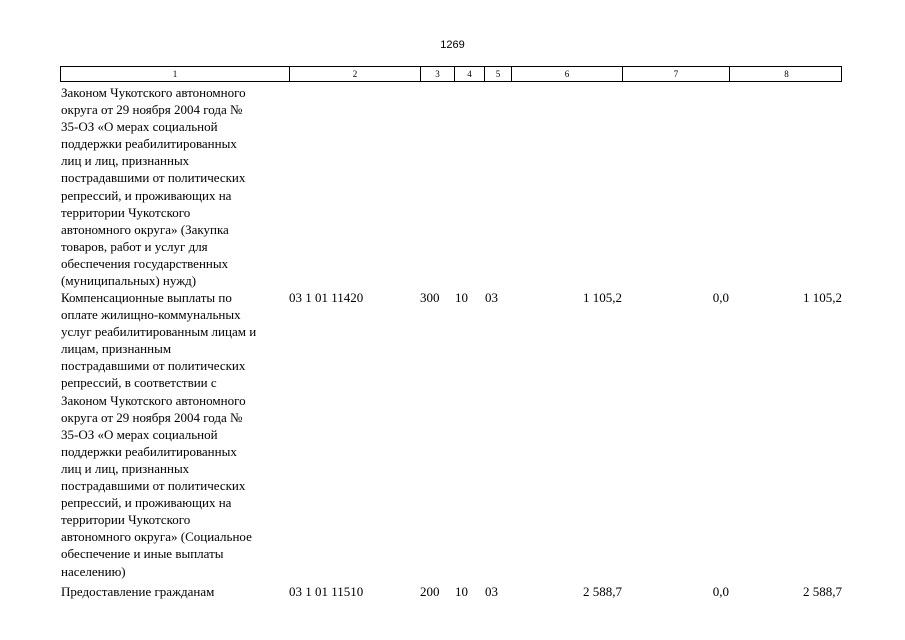 The height and width of the screenshot is (640, 905). I want to click on amount-col8: 1 105,2, so click(822, 297).